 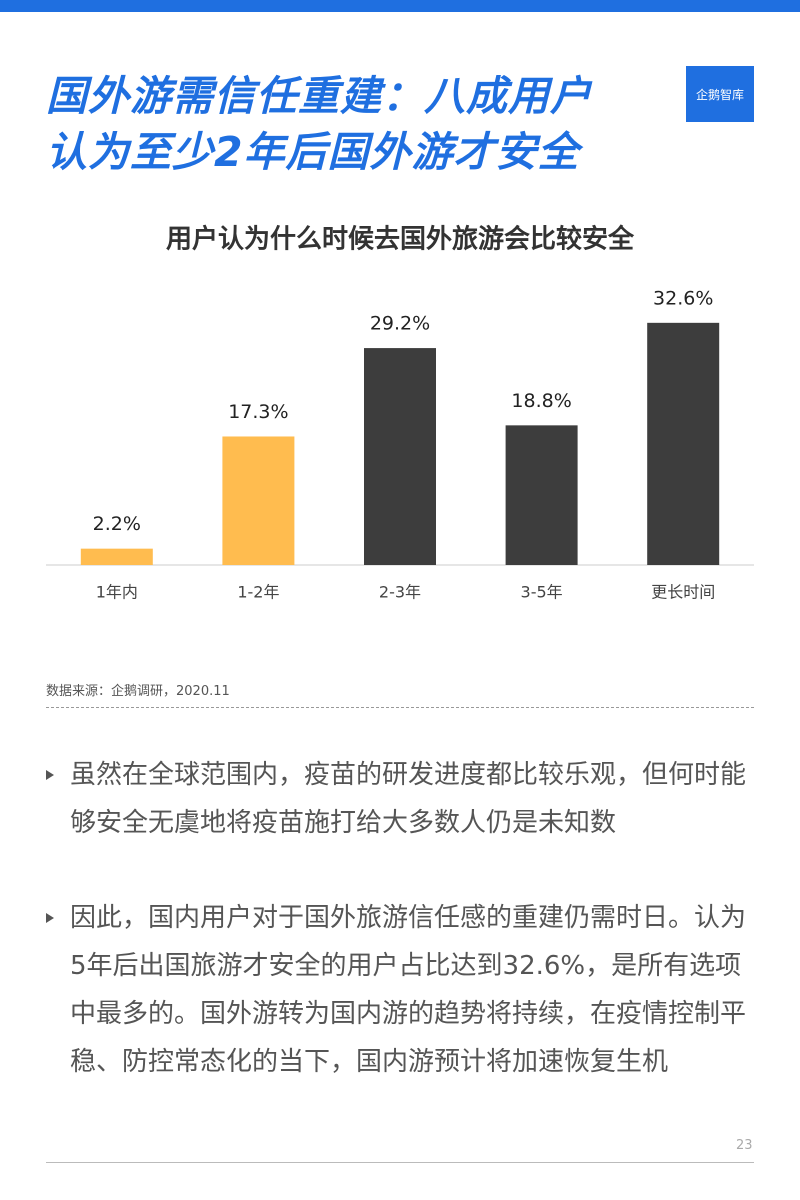 I want to click on value-label: 18.8%, so click(x=541, y=401).